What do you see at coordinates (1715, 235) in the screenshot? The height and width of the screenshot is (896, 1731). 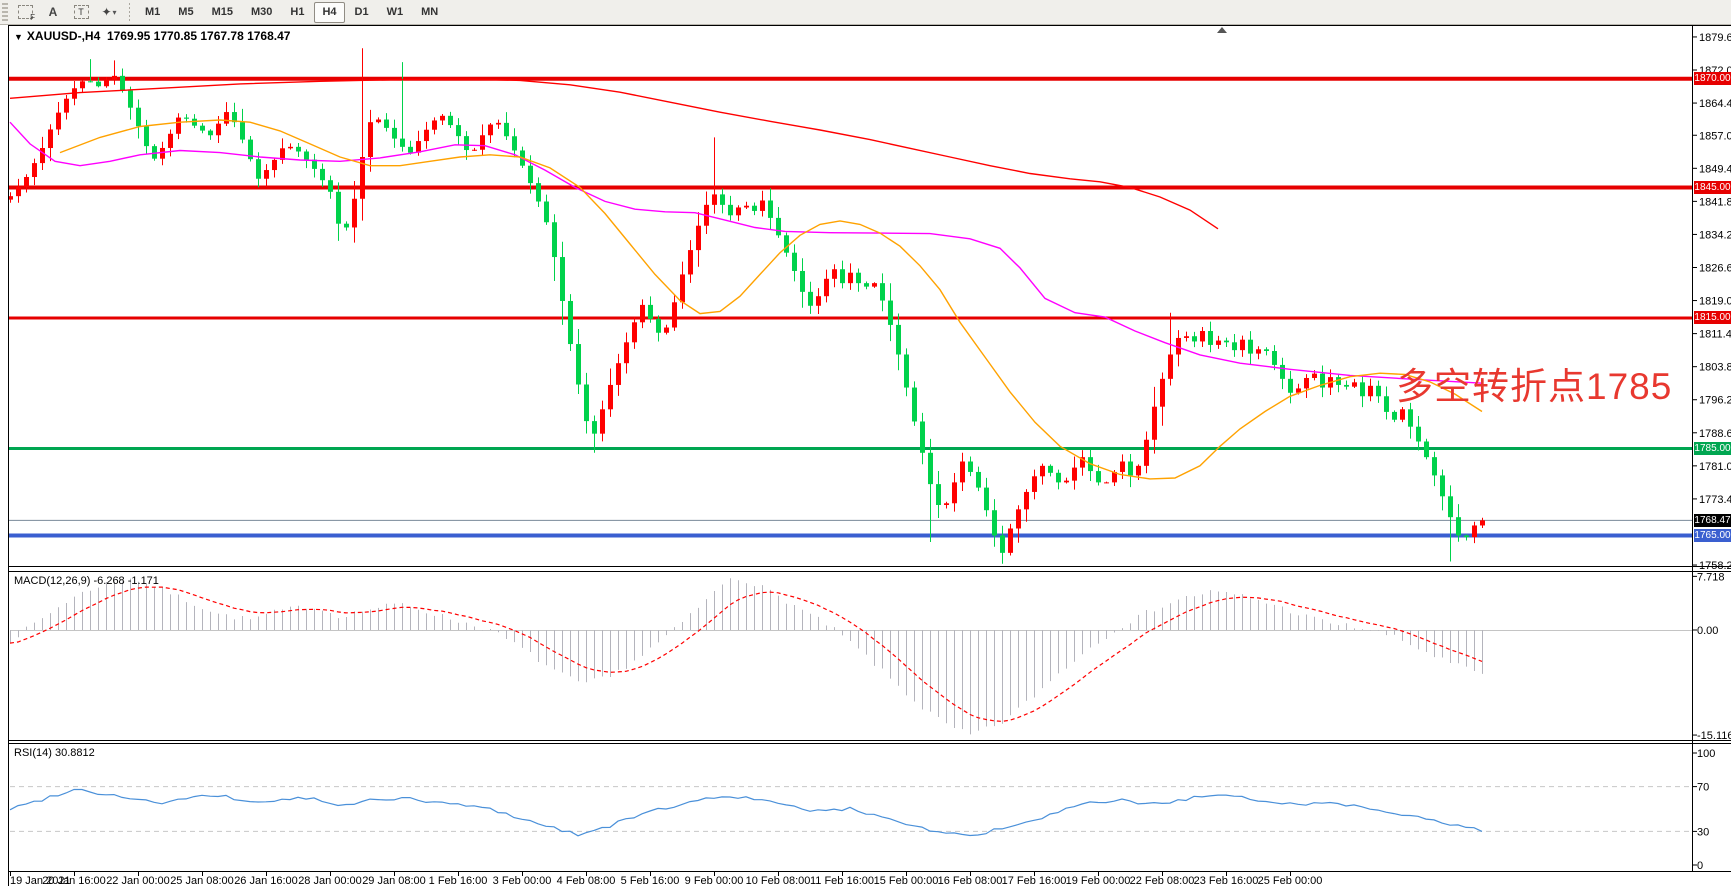 I see `price-tick-label: 1834.20` at bounding box center [1715, 235].